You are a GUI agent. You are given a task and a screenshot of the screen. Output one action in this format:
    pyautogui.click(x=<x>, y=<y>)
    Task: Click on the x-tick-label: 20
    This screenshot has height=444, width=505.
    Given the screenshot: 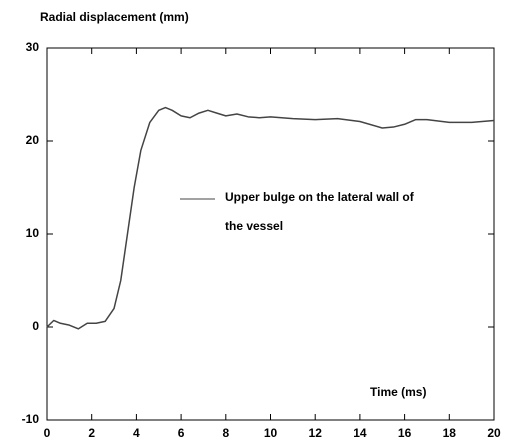 What is the action you would take?
    pyautogui.click(x=494, y=433)
    